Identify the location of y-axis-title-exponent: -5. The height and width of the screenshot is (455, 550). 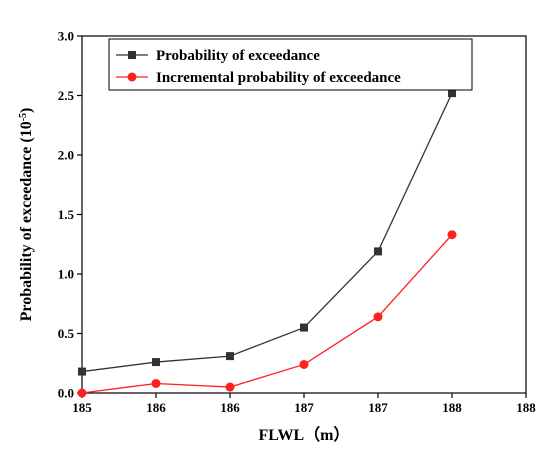
(23, 117).